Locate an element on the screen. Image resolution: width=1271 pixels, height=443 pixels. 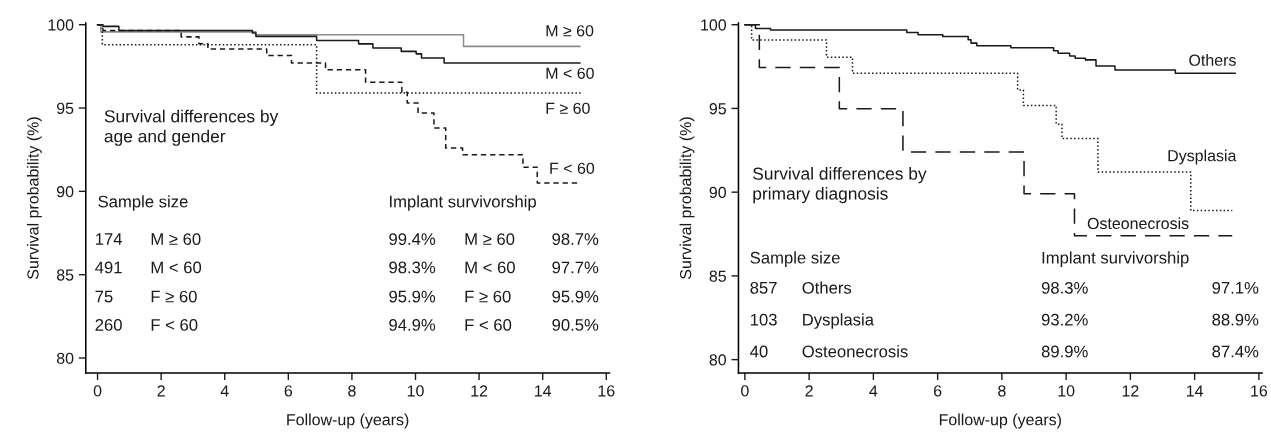
annotation: 88.9% is located at coordinates (1235, 319).